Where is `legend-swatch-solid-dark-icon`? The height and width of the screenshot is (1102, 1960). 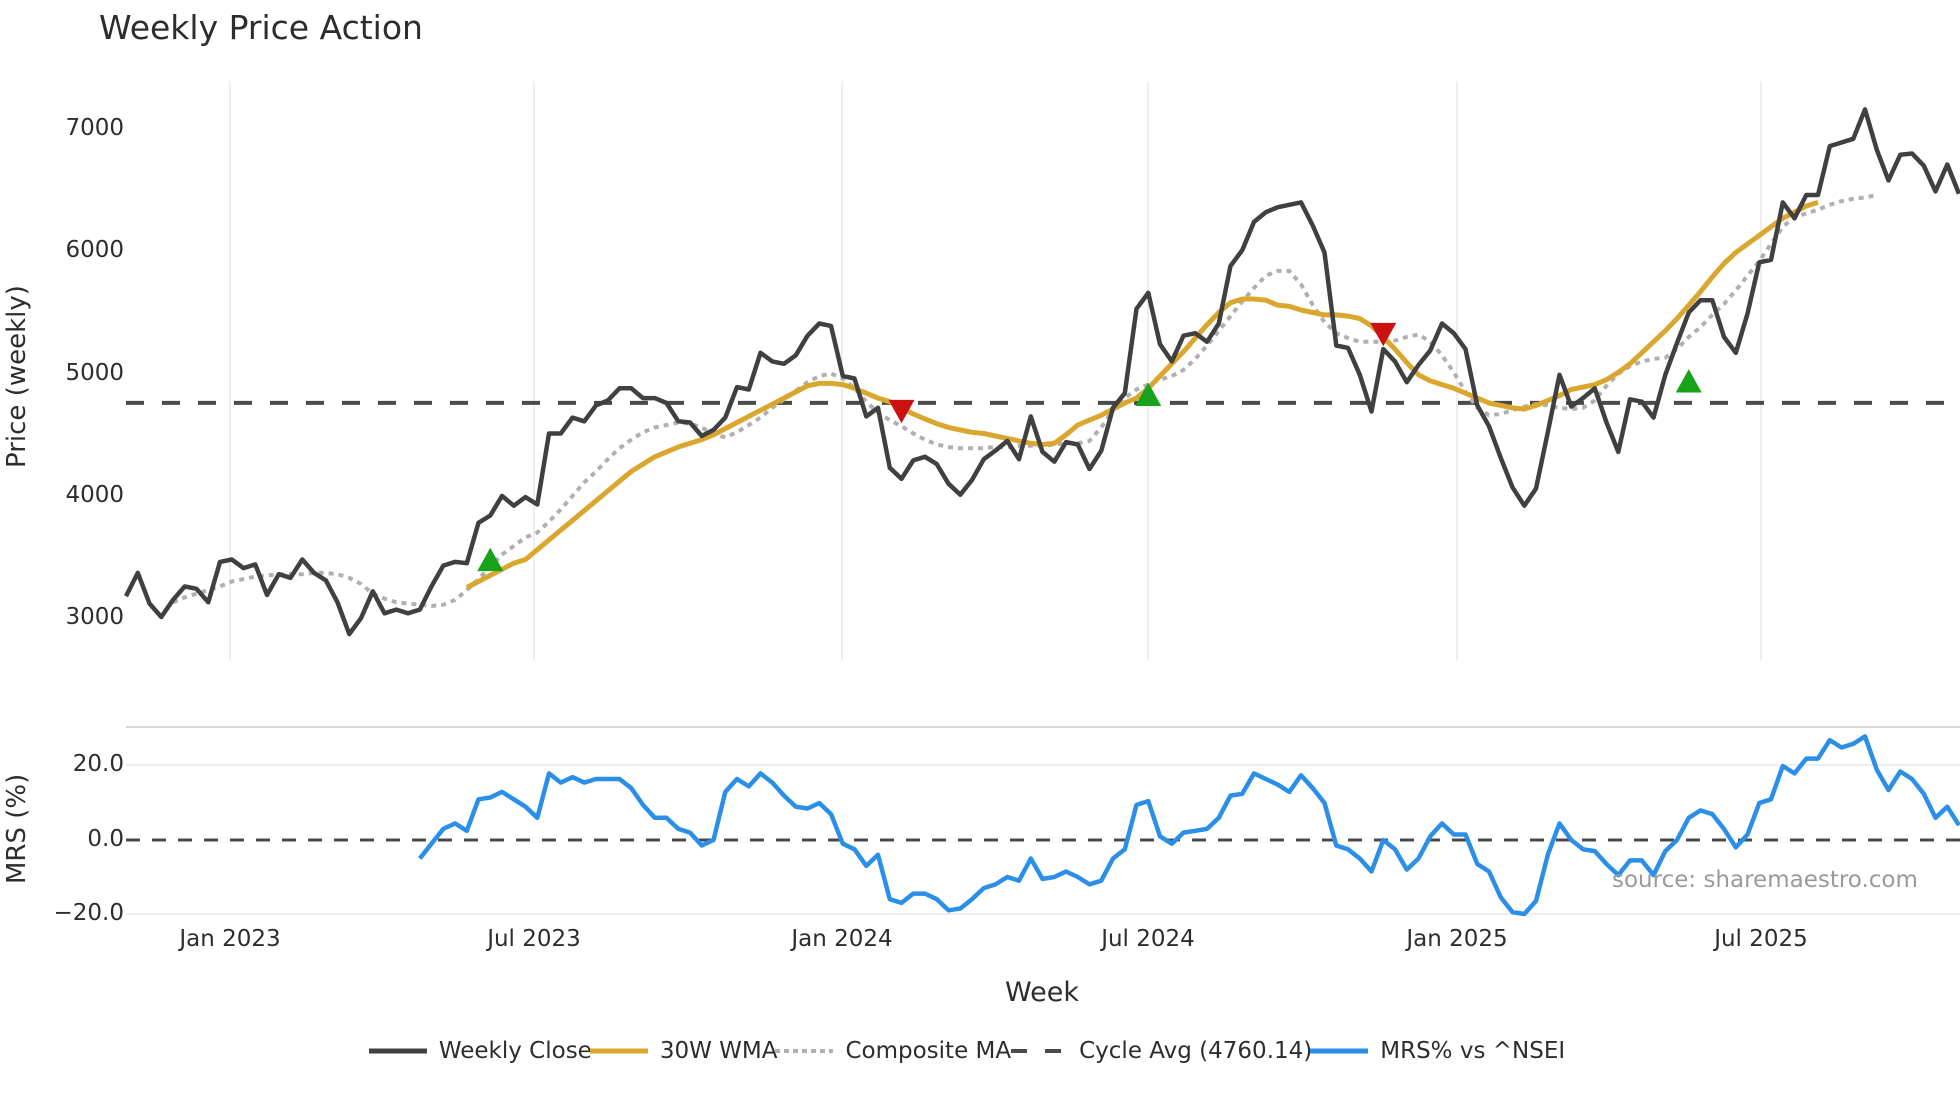
legend-swatch-solid-dark-icon is located at coordinates (397, 1051).